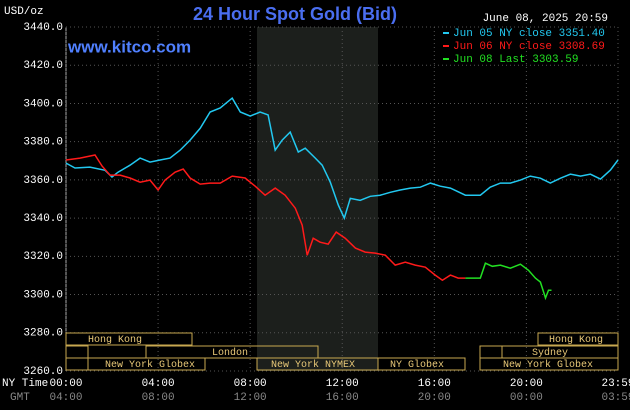  I want to click on chart-title: 24 Hour Spot Gold (Bid), so click(295, 14).